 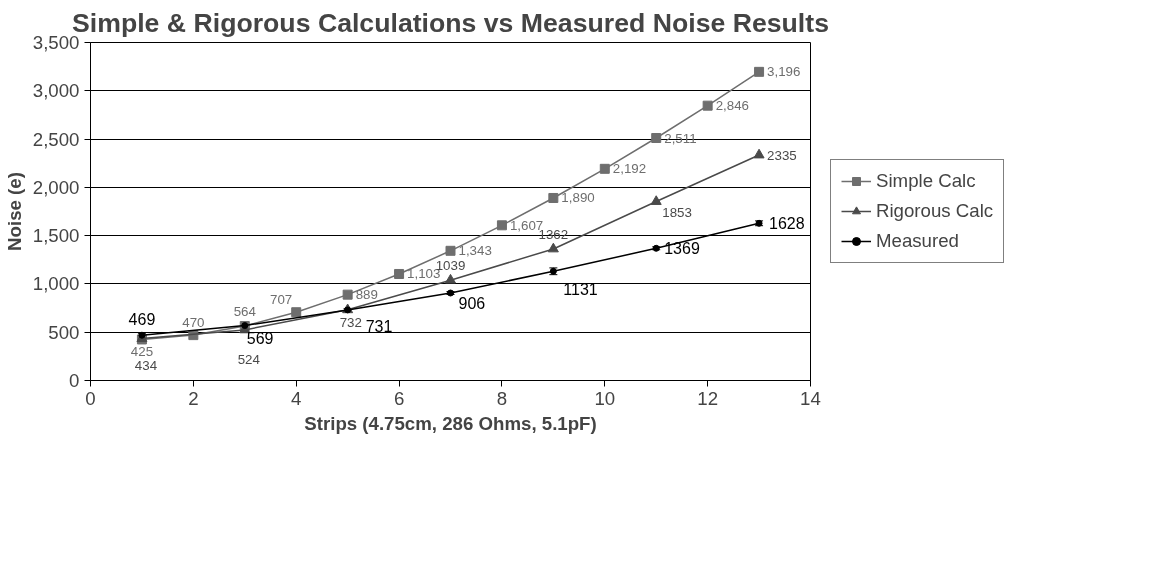 What do you see at coordinates (56, 42) in the screenshot?
I see `y-tick-label: 3,500` at bounding box center [56, 42].